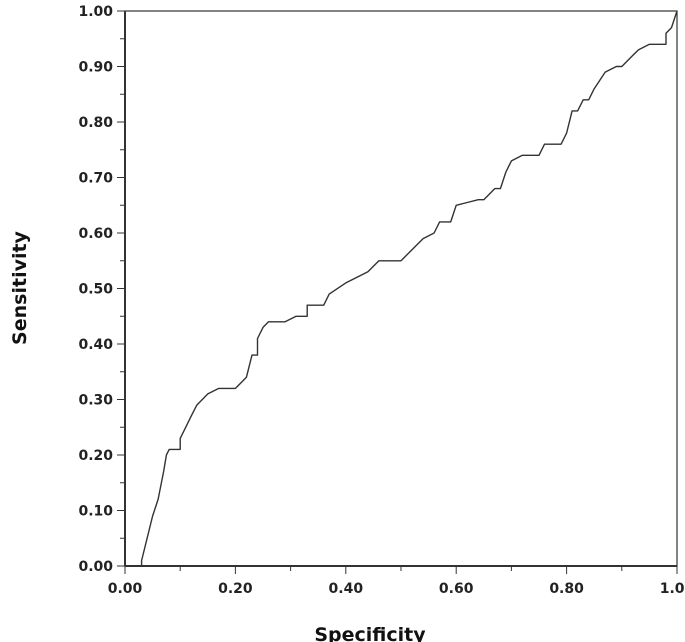 This screenshot has height=642, width=685. I want to click on x-tick-label: 0.60, so click(456, 589).